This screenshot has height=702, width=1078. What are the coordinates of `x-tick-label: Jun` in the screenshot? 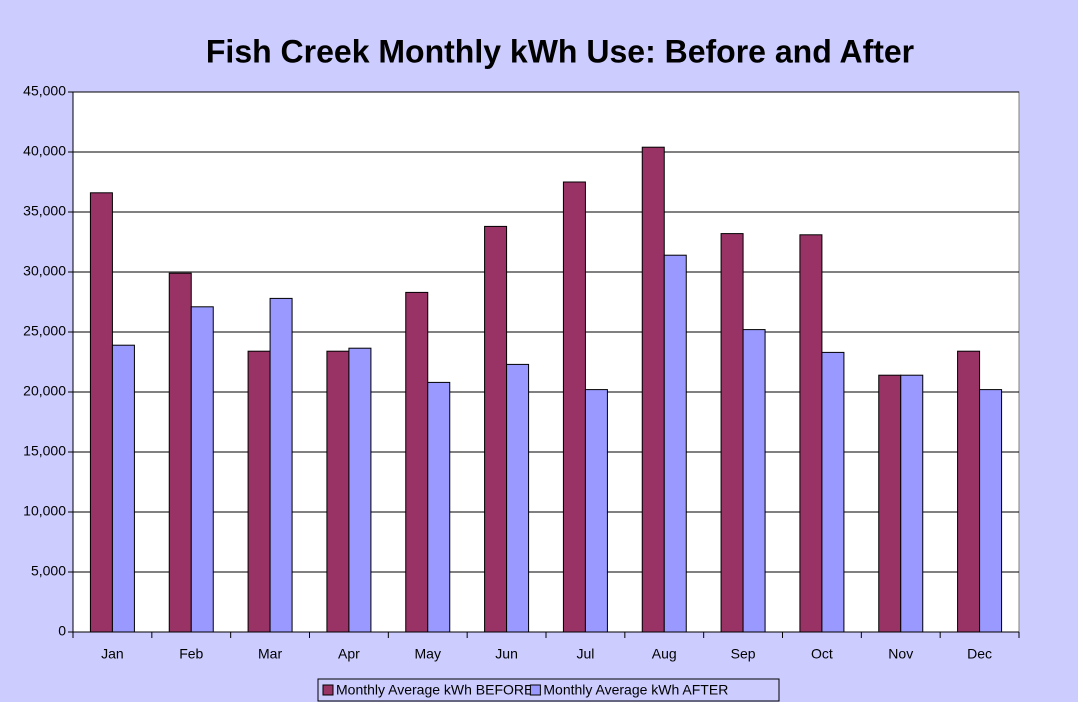 It's located at (506, 654).